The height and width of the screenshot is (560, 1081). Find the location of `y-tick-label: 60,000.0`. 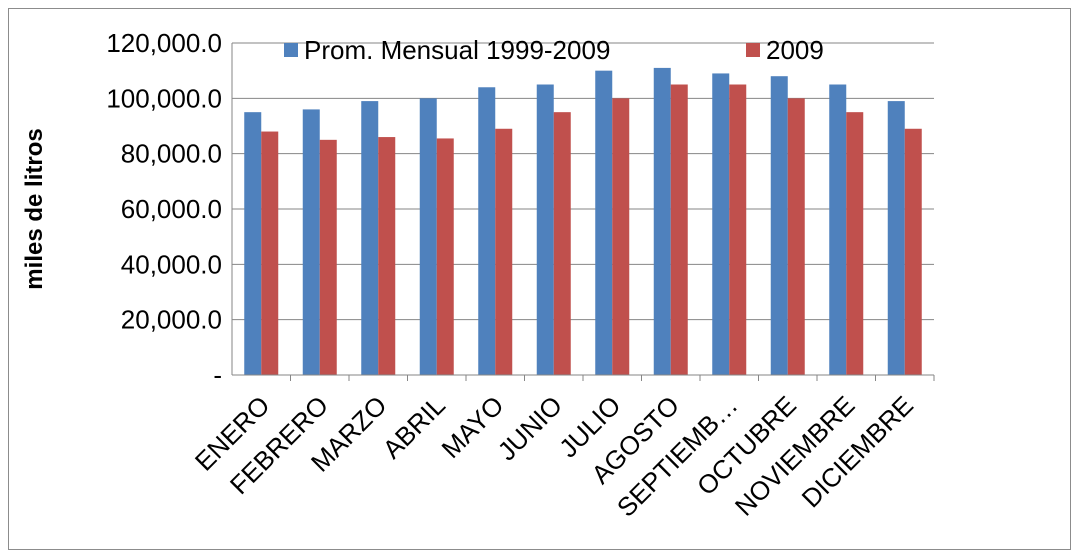

y-tick-label: 60,000.0 is located at coordinates (171, 209).